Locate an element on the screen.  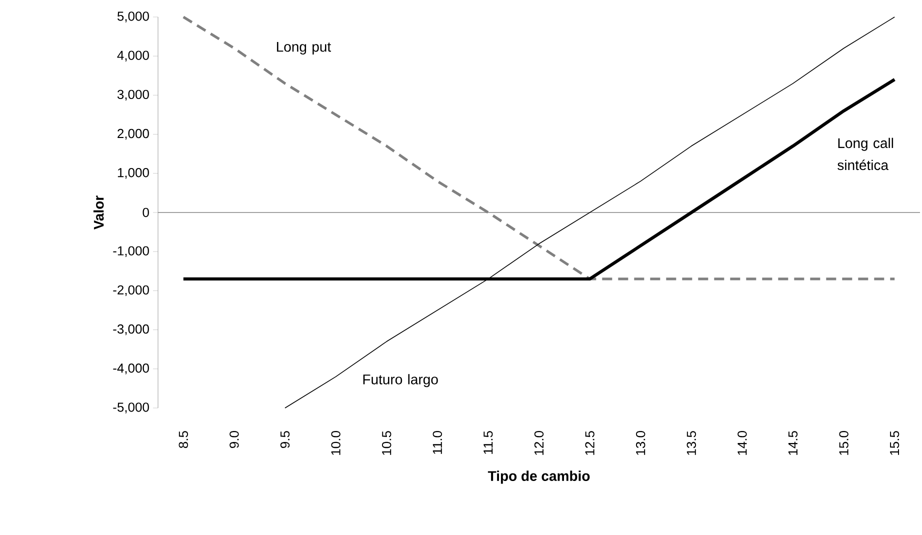
series-label: Long call sintética is located at coordinates (866, 154).